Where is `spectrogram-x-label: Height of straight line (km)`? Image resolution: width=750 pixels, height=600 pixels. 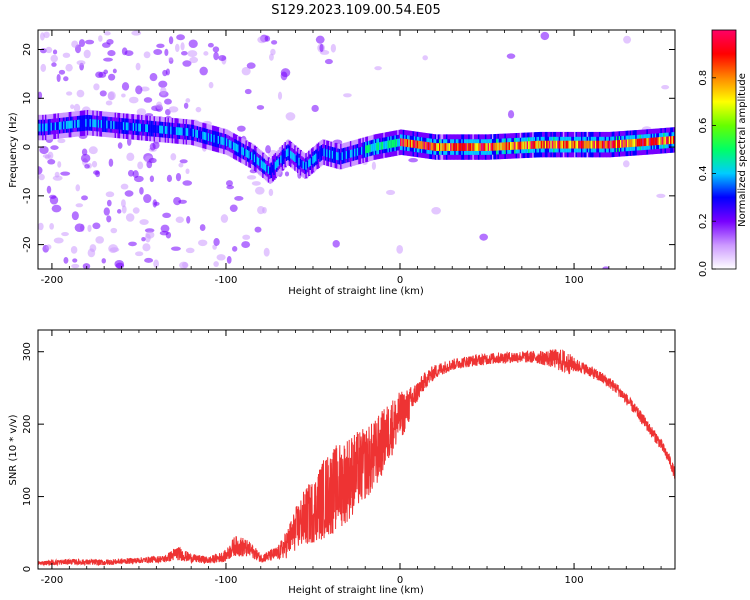
spectrogram-x-label: Height of straight line (km) is located at coordinates (356, 291).